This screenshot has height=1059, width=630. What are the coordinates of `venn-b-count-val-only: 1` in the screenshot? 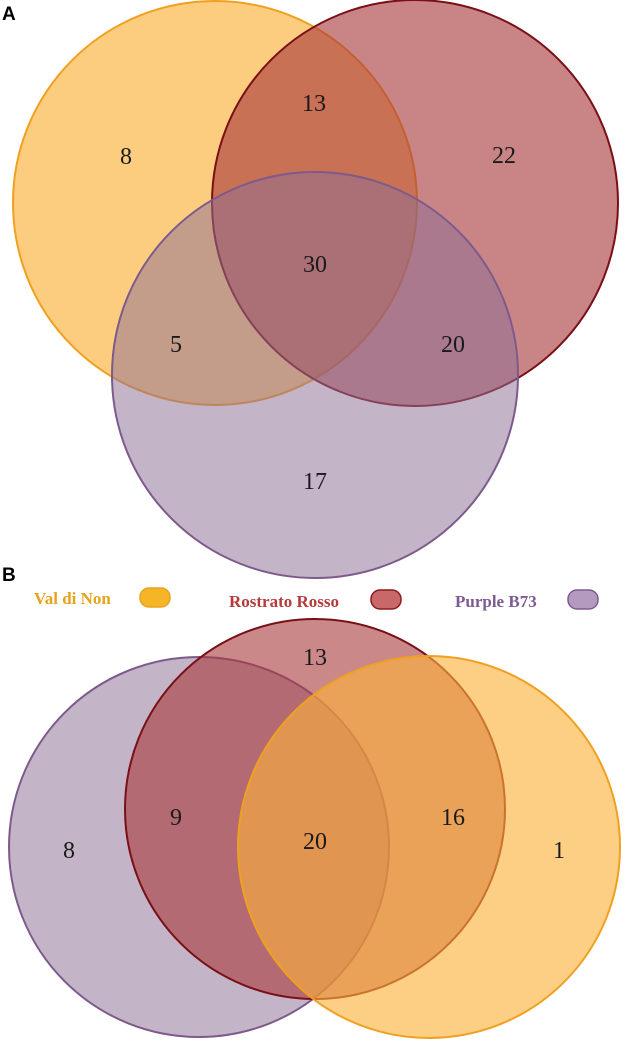 It's located at (559, 851).